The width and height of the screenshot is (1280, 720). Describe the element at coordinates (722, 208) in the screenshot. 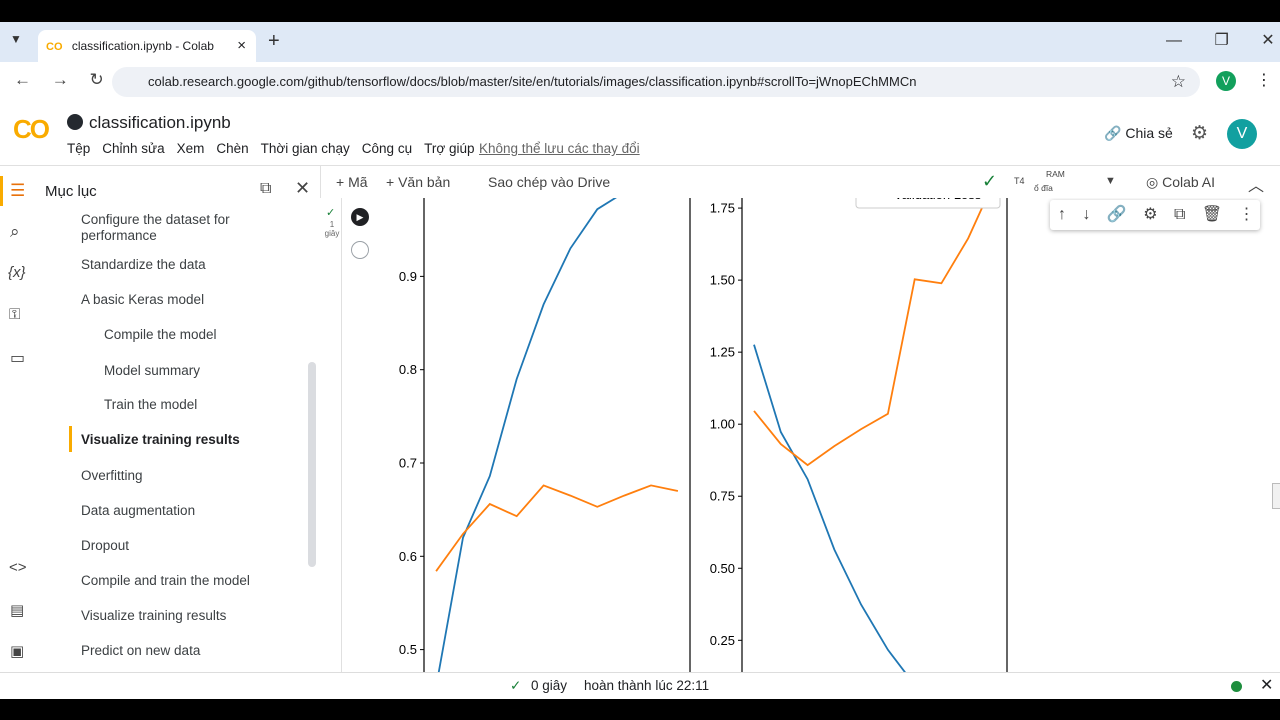

I see `y-tick-label: 1.75` at that location.